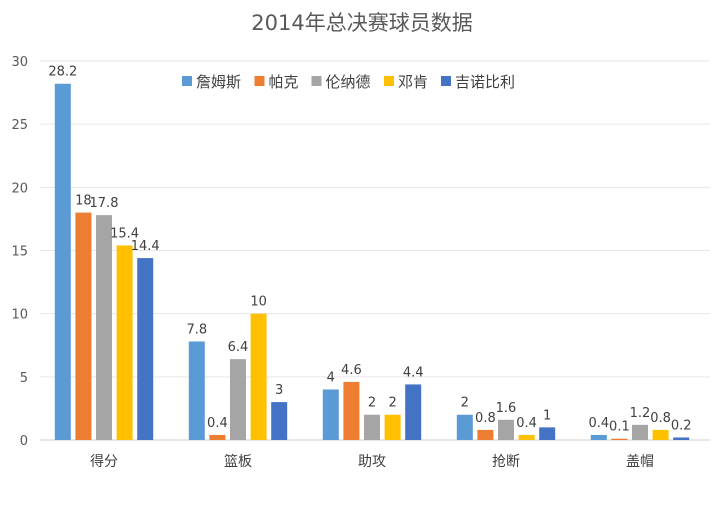 The height and width of the screenshot is (519, 725). What do you see at coordinates (372, 462) in the screenshot?
I see `x-tick-label: 助攻` at bounding box center [372, 462].